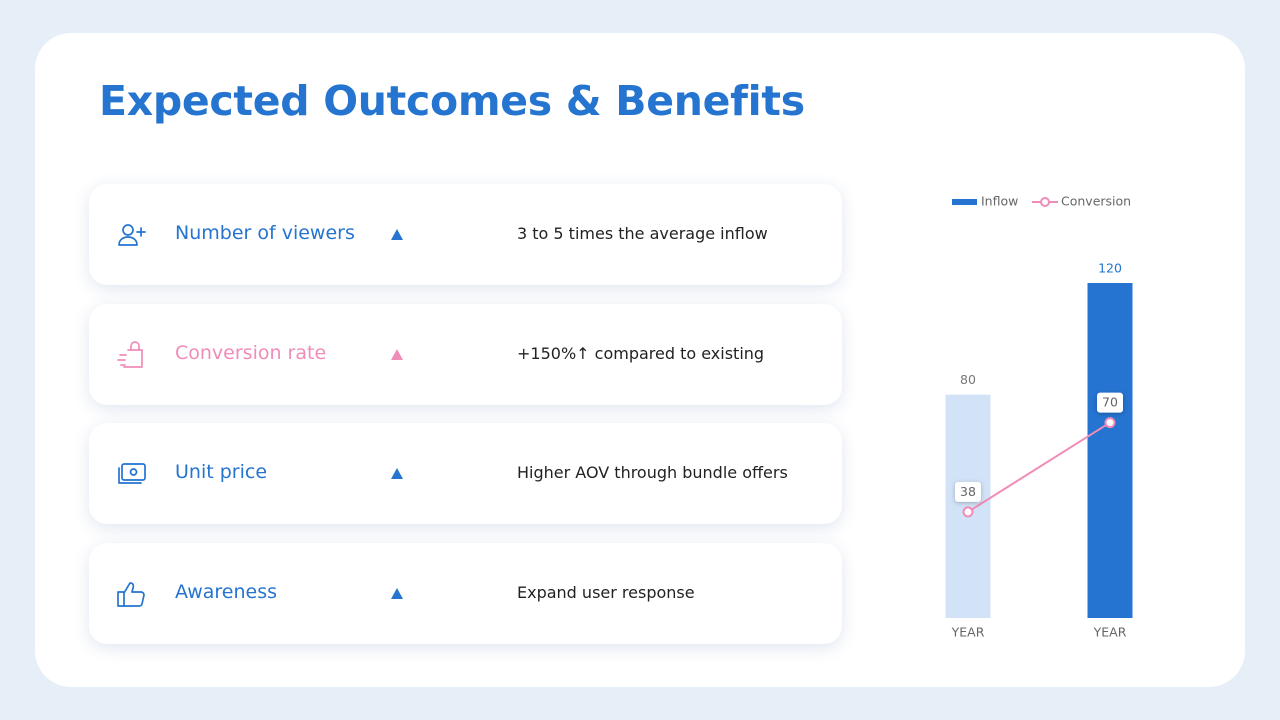 This screenshot has width=1280, height=720. I want to click on value-label: 120, so click(1110, 268).